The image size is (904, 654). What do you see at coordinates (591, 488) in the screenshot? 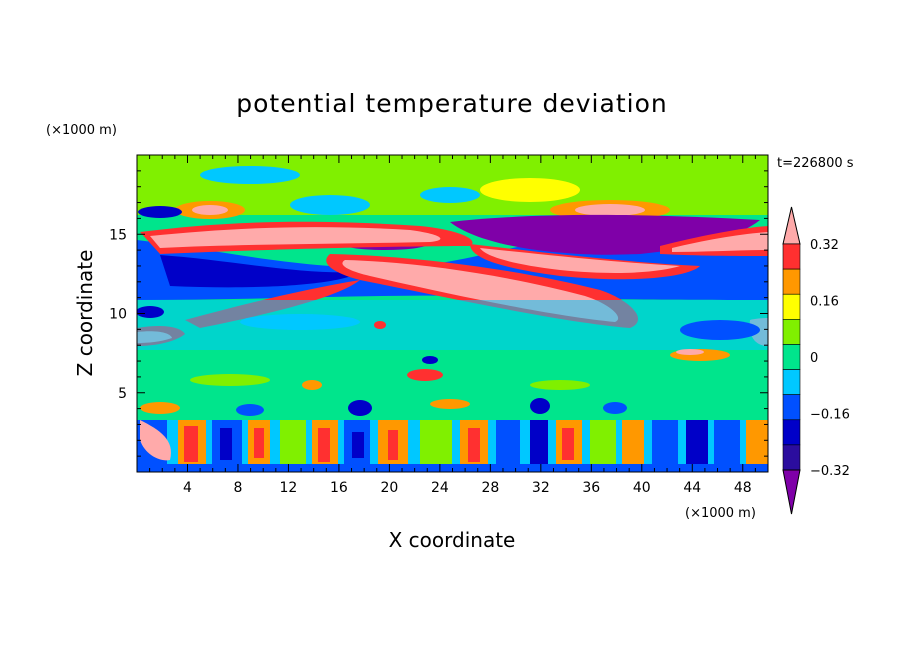
I see `x-tick-label: 36` at bounding box center [591, 488].